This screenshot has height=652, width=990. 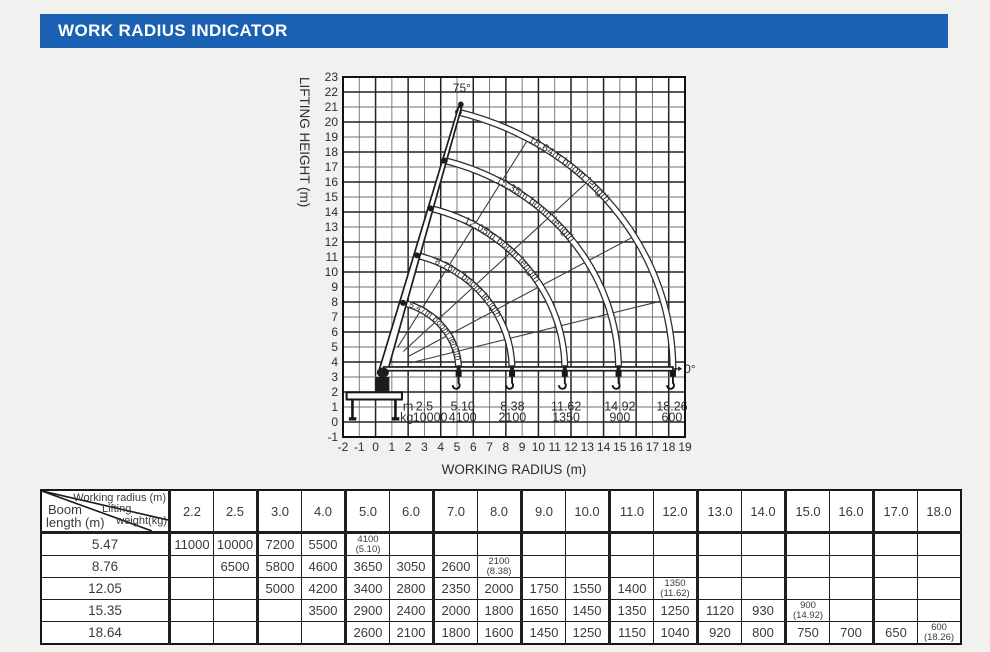 What do you see at coordinates (334, 287) in the screenshot?
I see `y-tick-label: 9` at bounding box center [334, 287].